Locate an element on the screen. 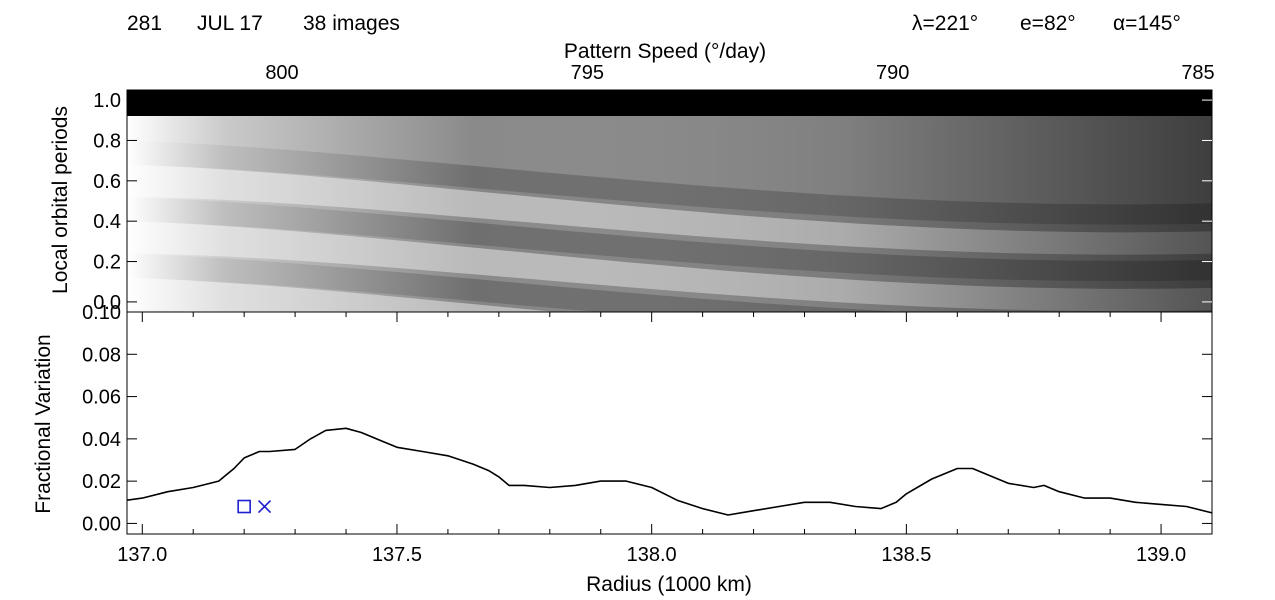 This screenshot has width=1275, height=600. heatmap-y-tick-label: 0.4 is located at coordinates (107, 222).